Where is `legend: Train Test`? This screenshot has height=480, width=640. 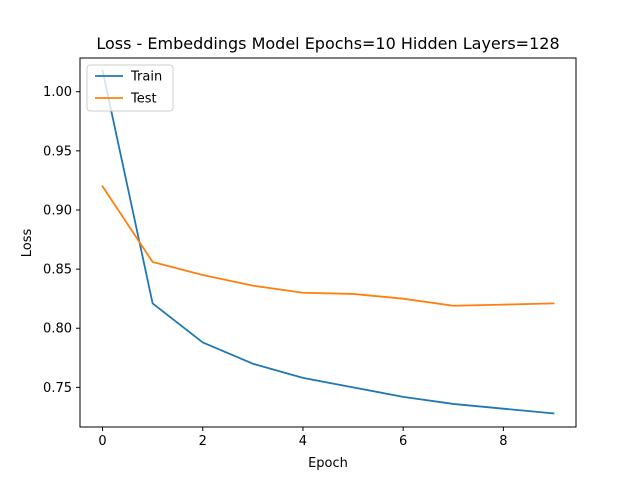 legend: Train Test is located at coordinates (130, 88).